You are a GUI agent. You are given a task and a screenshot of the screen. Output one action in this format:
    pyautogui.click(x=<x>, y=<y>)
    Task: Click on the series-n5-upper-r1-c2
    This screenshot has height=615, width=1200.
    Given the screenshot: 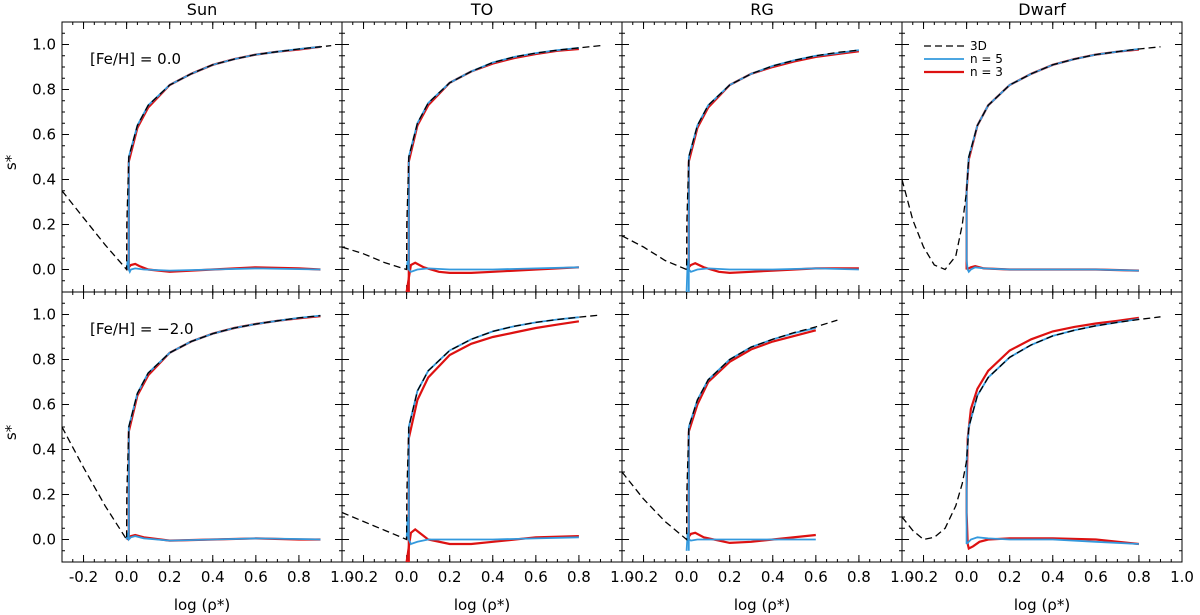 What is the action you would take?
    pyautogui.click(x=752, y=377)
    